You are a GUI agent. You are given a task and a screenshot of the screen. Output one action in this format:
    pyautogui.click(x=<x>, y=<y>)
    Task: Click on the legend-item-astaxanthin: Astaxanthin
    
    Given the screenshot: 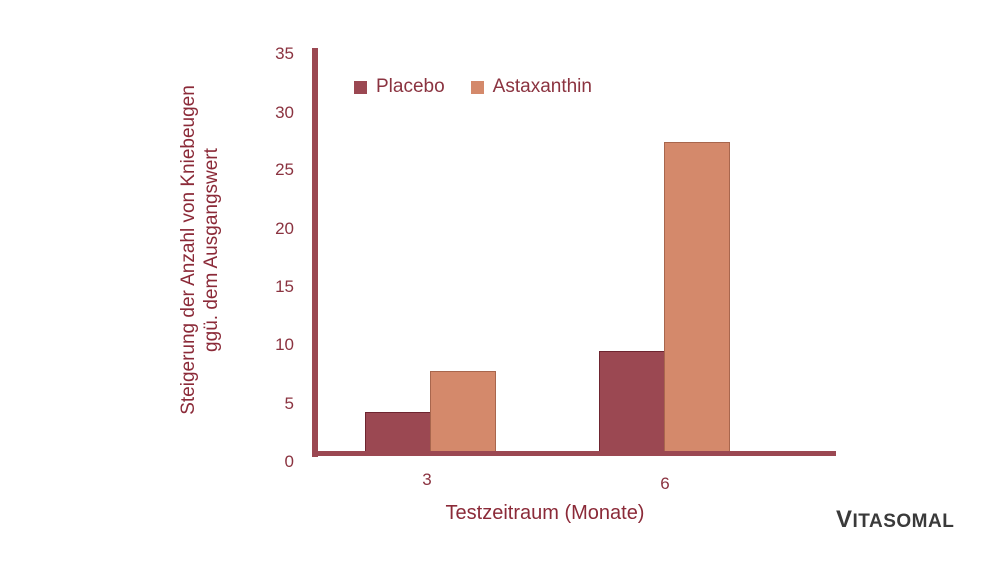 What is the action you would take?
    pyautogui.click(x=531, y=87)
    